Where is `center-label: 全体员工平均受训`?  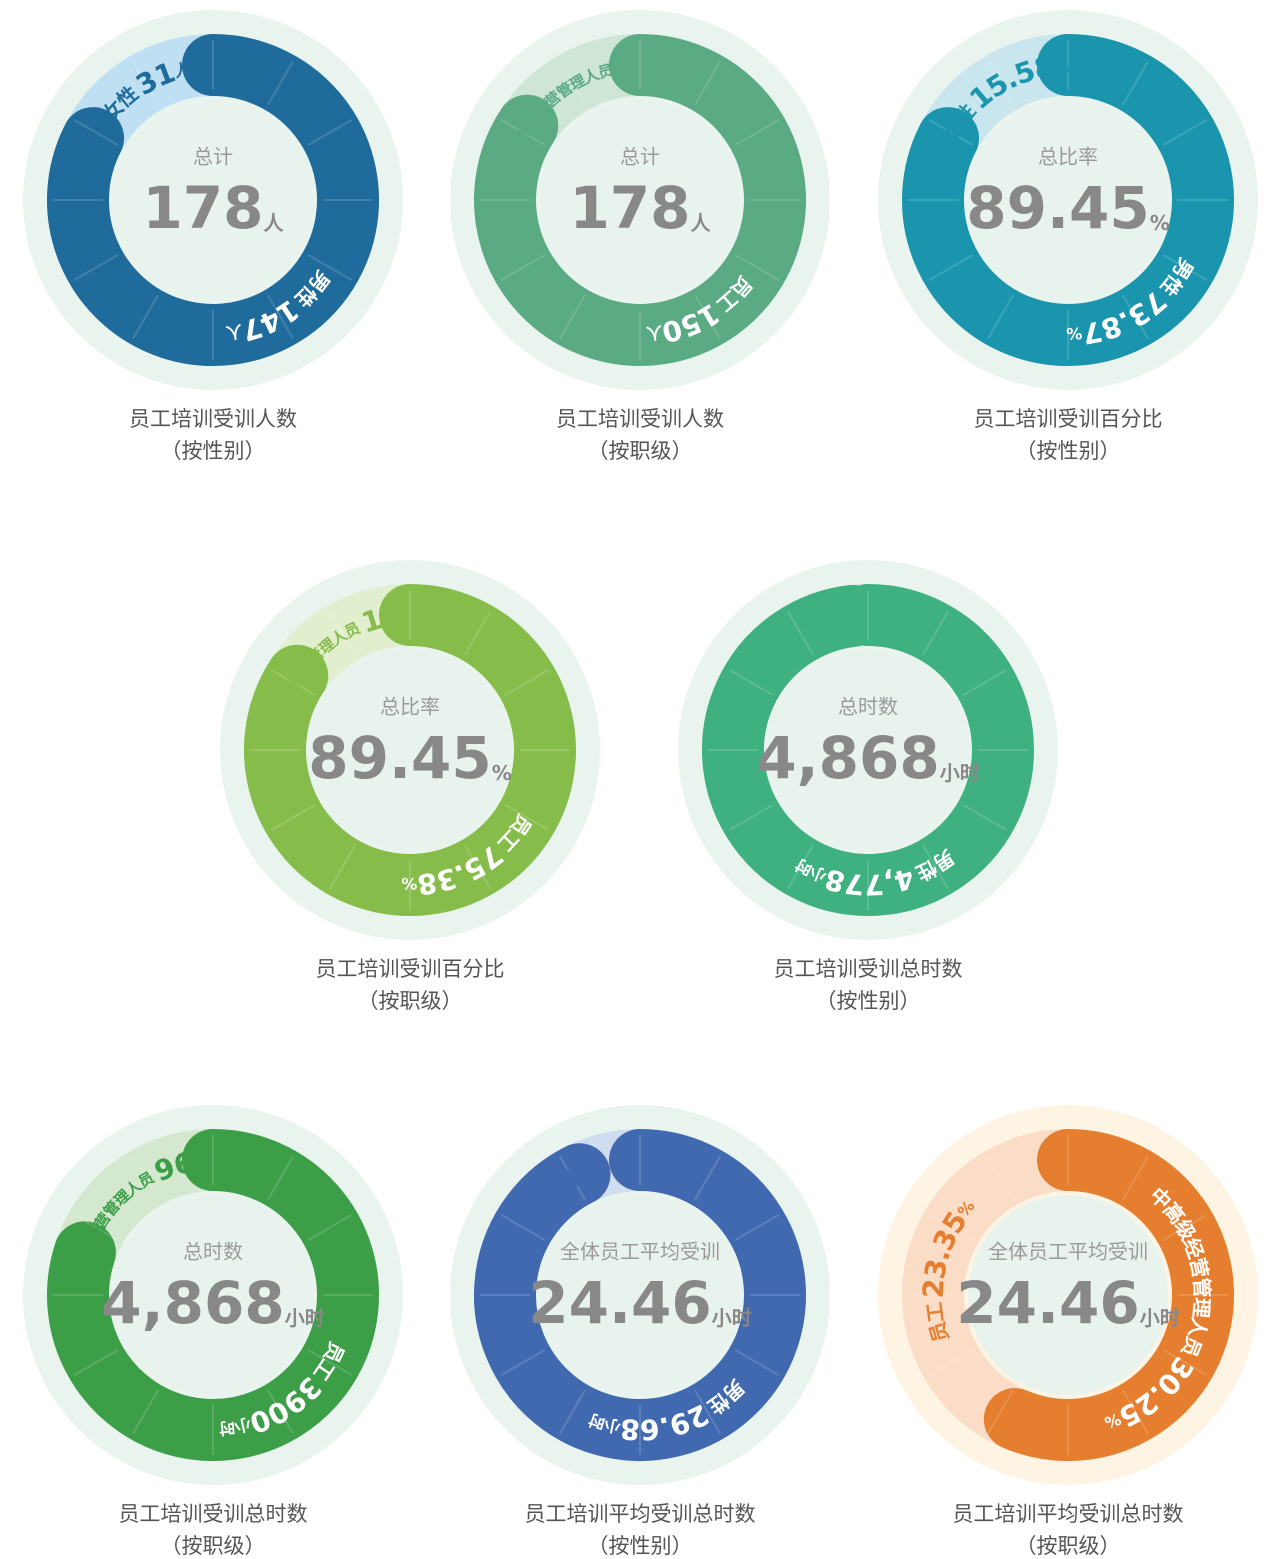
center-label: 全体员工平均受训 is located at coordinates (640, 1252).